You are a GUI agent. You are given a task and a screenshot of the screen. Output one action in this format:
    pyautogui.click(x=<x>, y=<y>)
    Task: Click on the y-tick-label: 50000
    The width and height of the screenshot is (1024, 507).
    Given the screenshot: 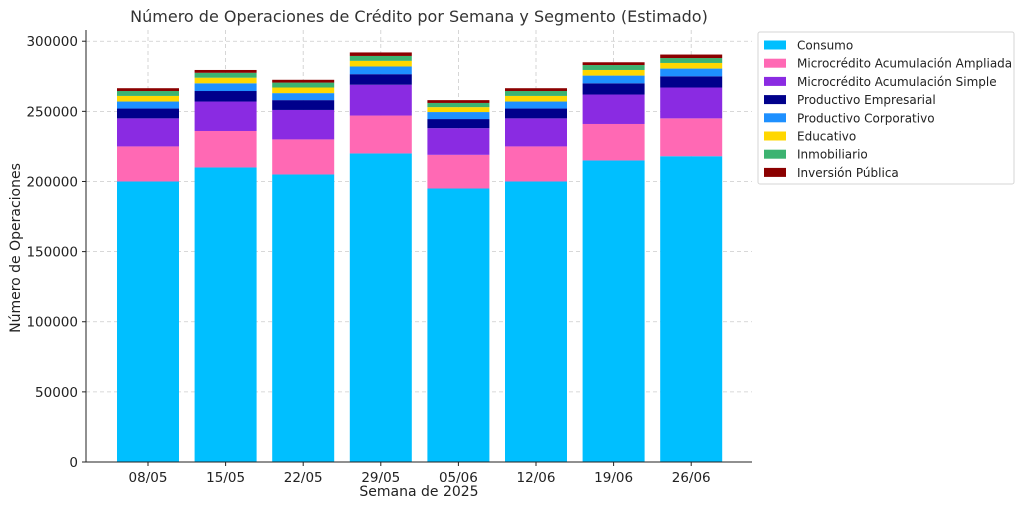 What is the action you would take?
    pyautogui.click(x=56, y=393)
    